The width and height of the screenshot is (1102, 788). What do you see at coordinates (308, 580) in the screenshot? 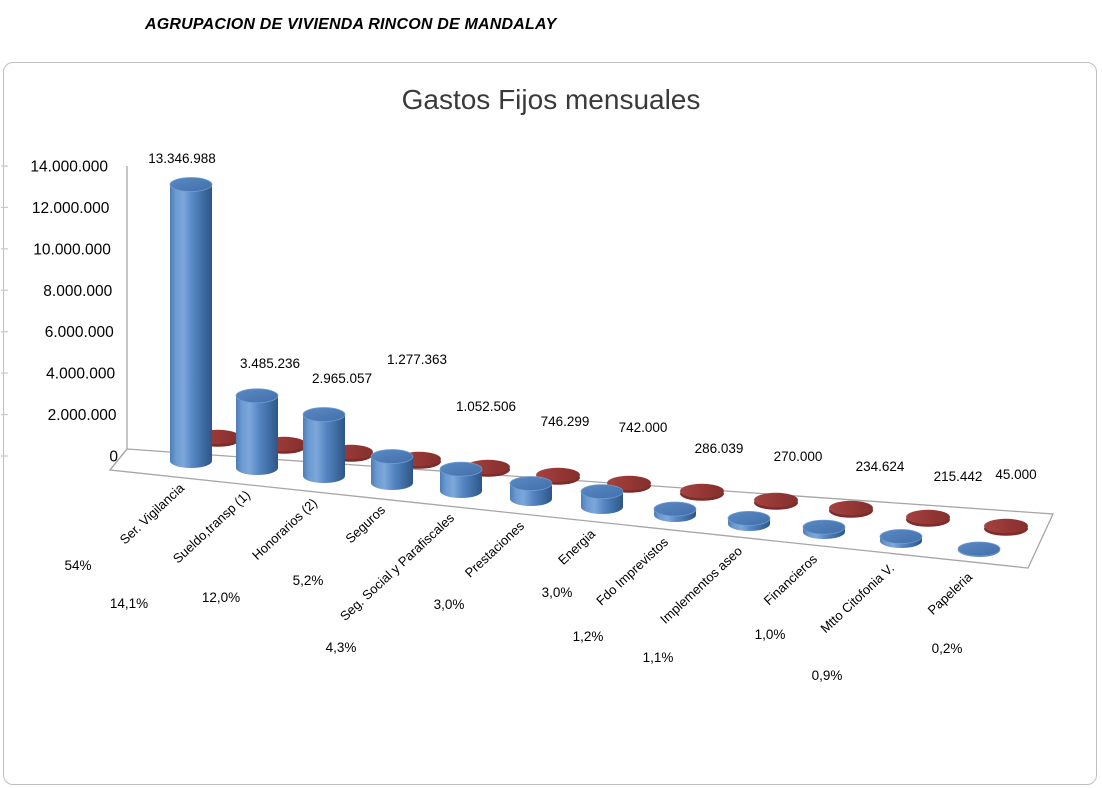
I see `percent-label: 5,2%` at bounding box center [308, 580].